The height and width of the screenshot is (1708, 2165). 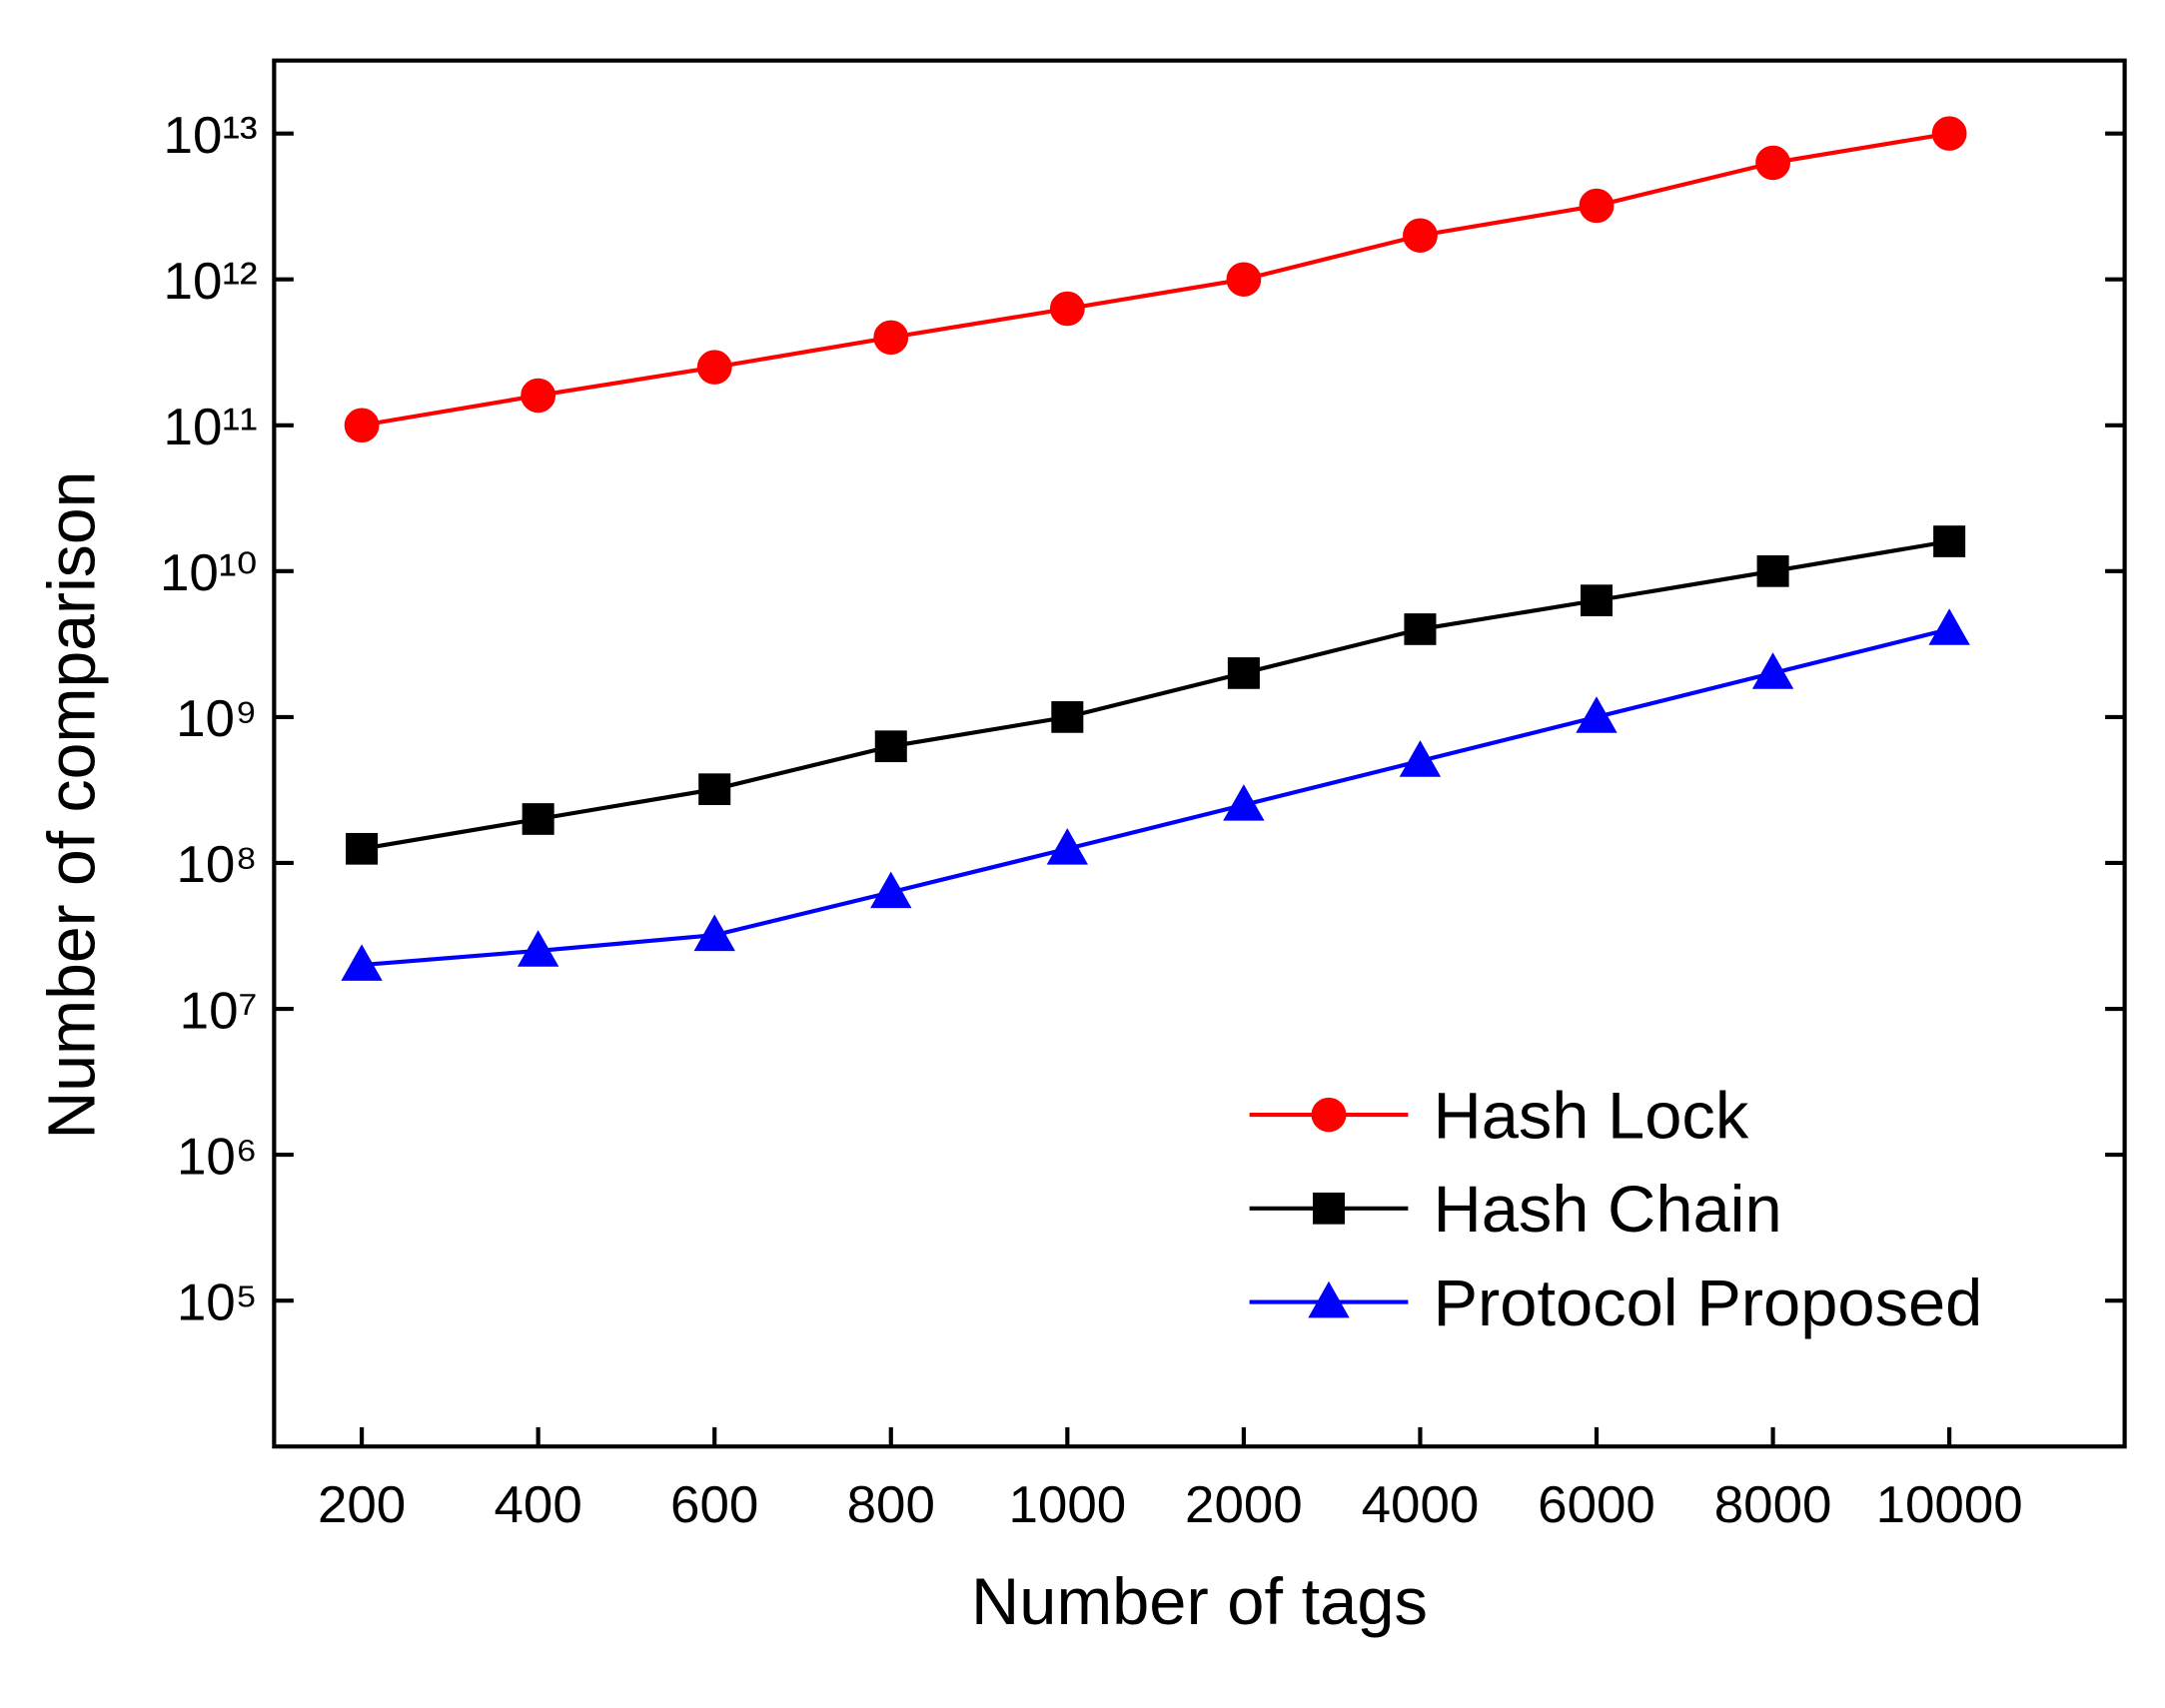 What do you see at coordinates (209, 572) in the screenshot?
I see `y-tick-label: 10¹⁰` at bounding box center [209, 572].